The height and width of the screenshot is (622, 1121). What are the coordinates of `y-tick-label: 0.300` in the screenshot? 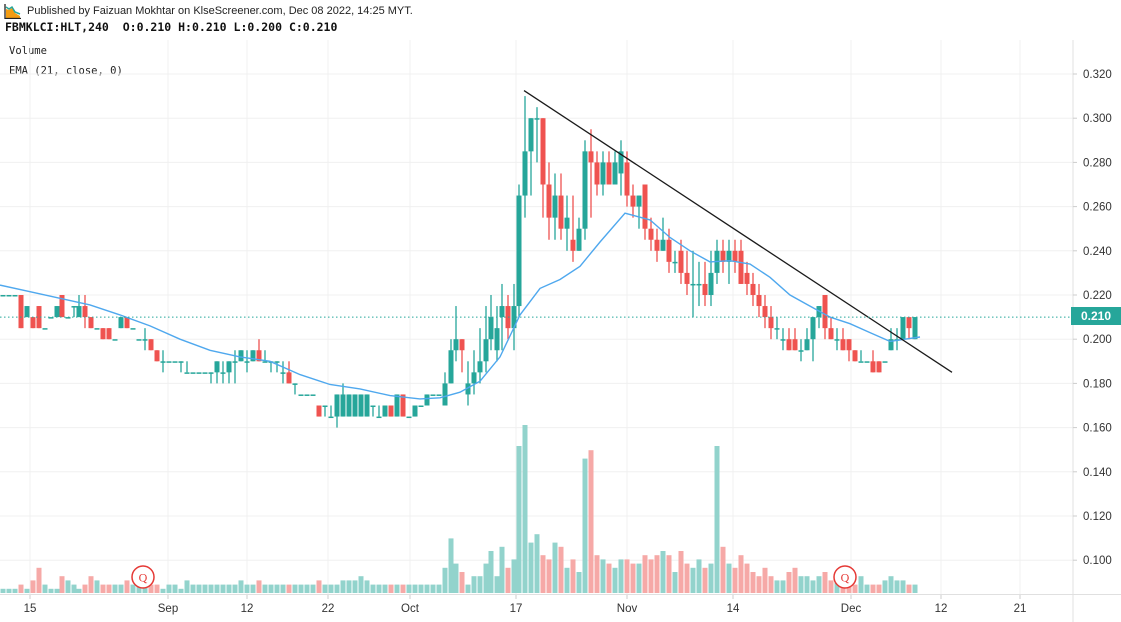 It's located at (1097, 119).